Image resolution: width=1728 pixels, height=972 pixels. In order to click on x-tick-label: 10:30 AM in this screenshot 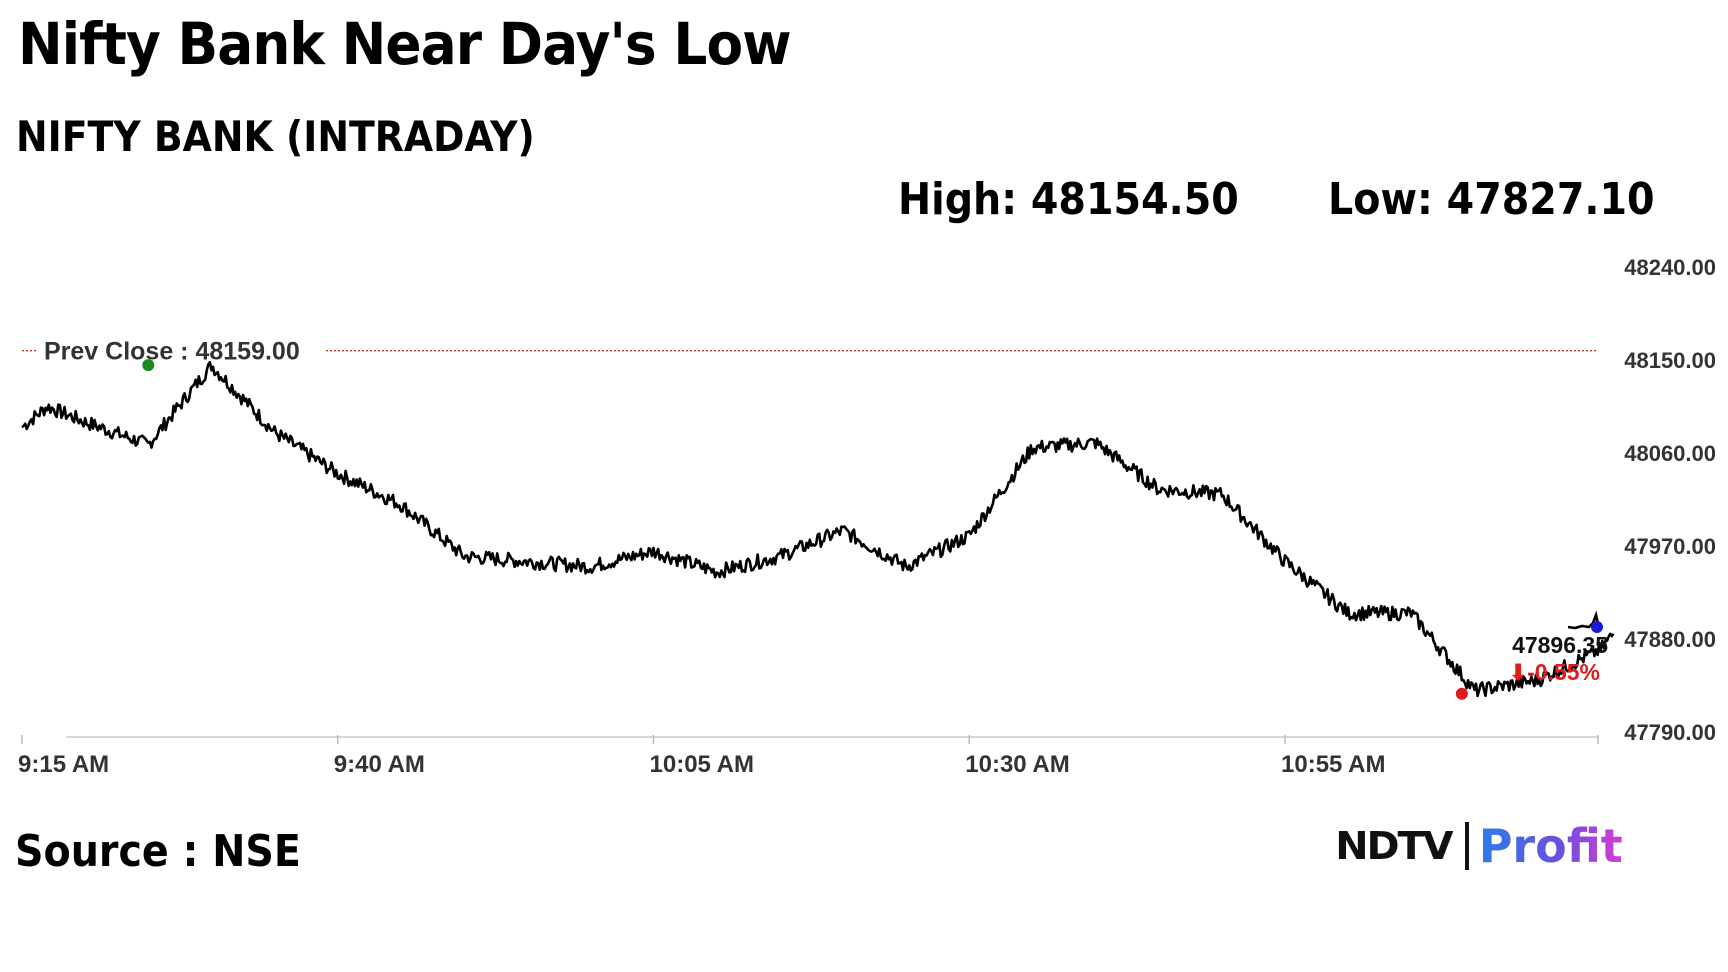, I will do `click(1017, 764)`.